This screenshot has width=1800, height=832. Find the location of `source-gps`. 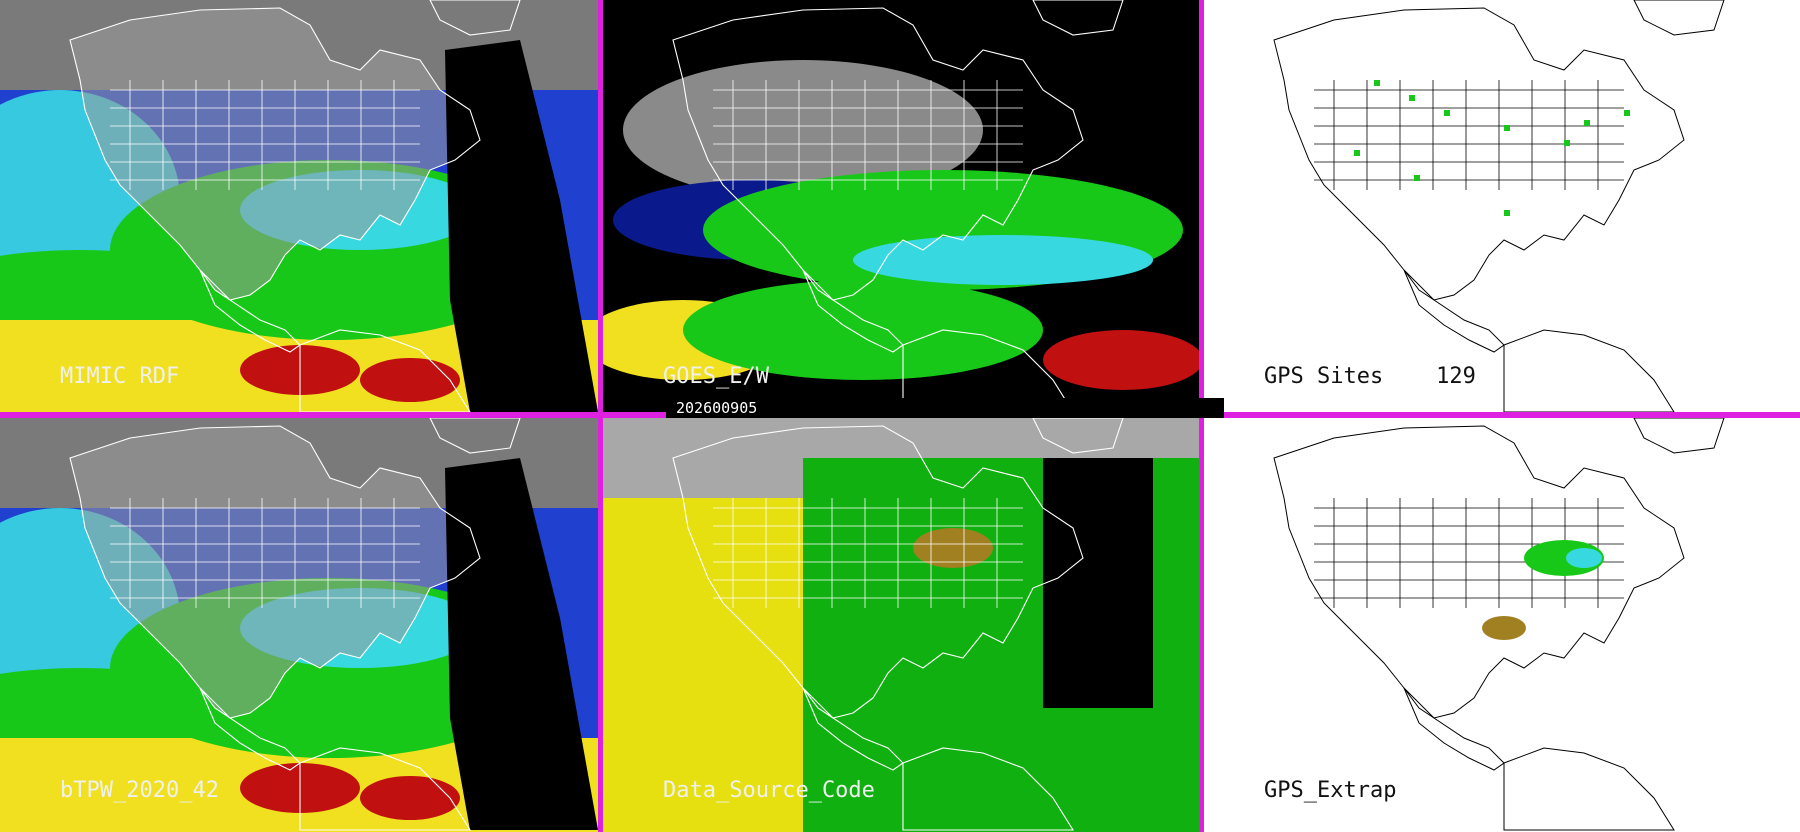

source-gps is located at coordinates (953, 548).